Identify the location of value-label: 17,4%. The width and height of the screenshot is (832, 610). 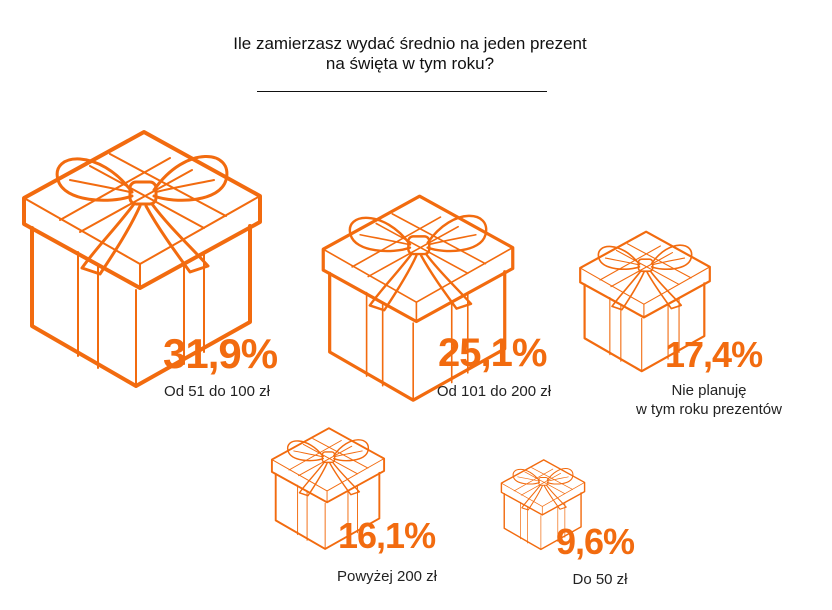
(714, 354).